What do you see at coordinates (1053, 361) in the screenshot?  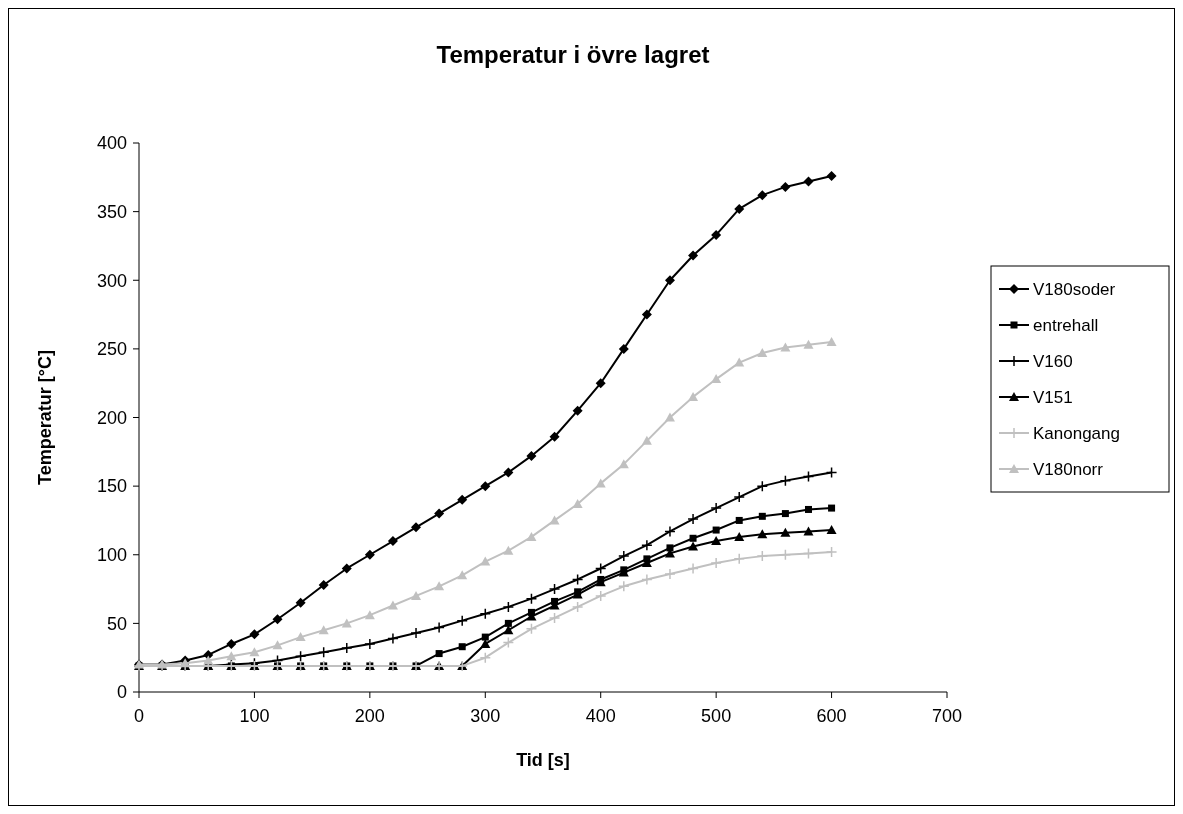 I see `legend-label: V160` at bounding box center [1053, 361].